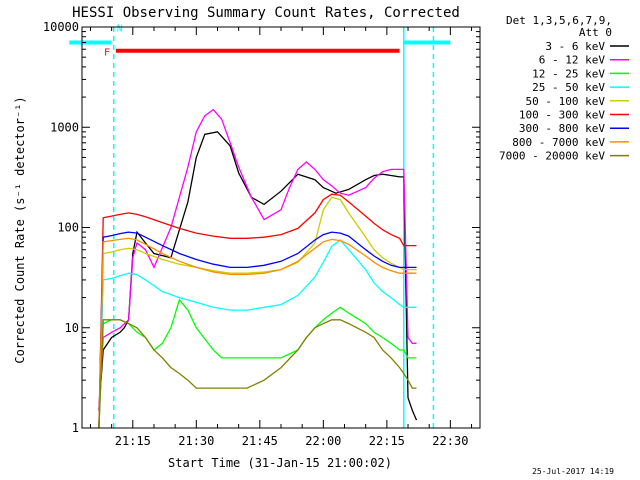  I want to click on x-axis-label: Start Time (31-Jan-15 21:00:02), so click(280, 463).